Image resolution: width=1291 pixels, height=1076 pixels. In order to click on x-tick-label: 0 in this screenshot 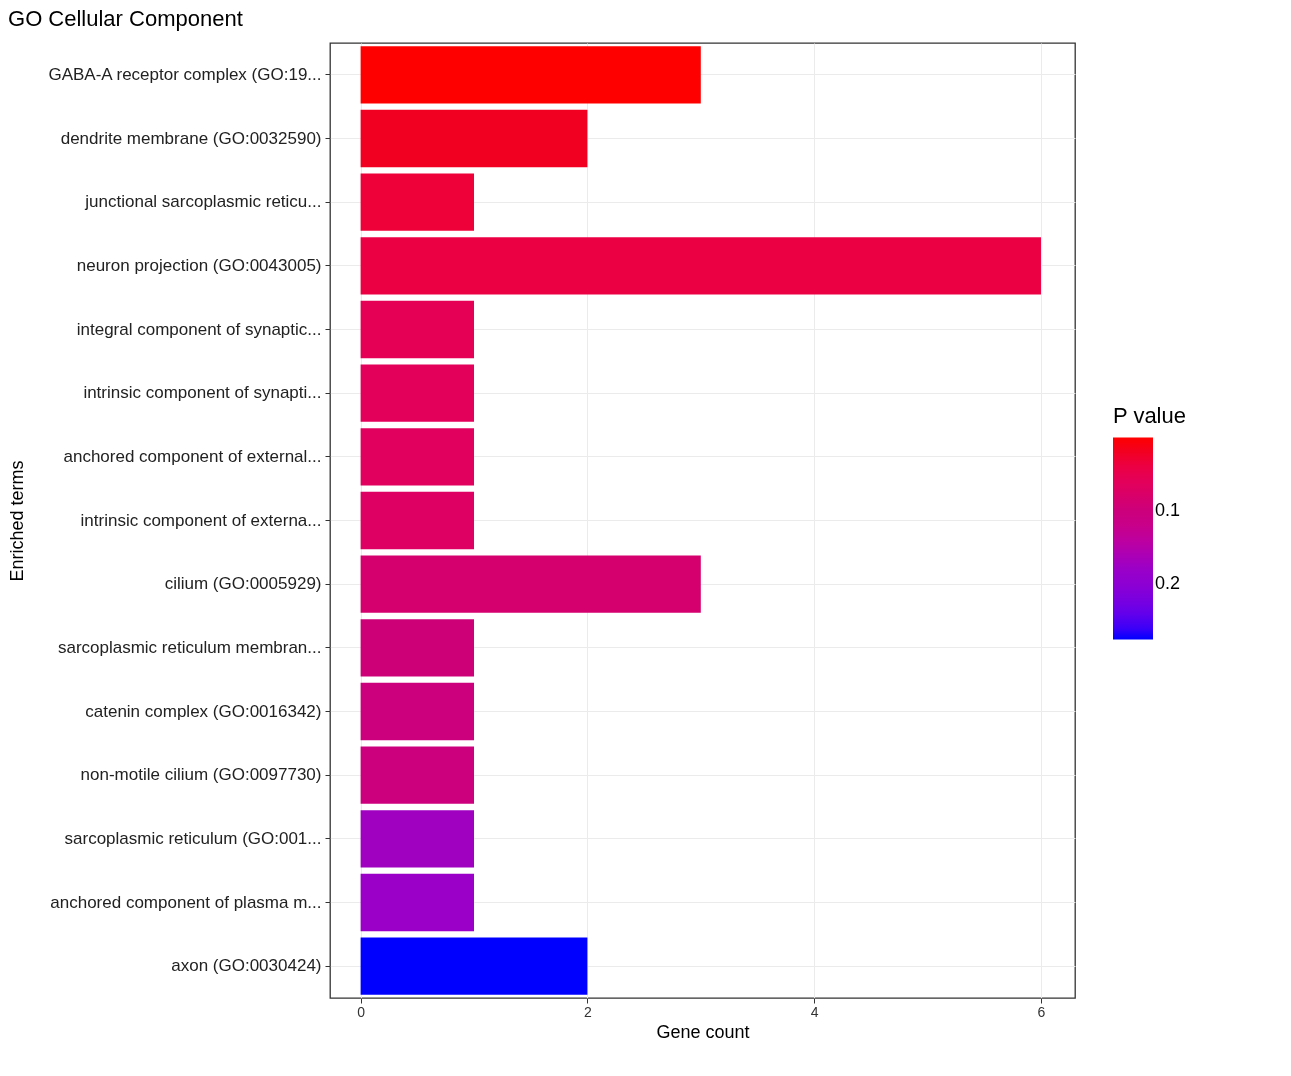, I will do `click(361, 1011)`.